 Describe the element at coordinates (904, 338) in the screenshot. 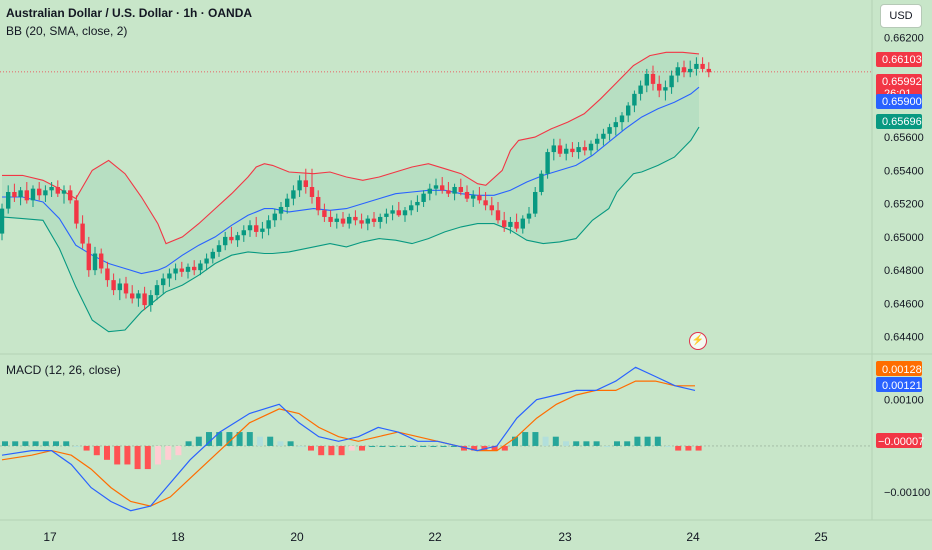

I see `price-tick-label: 0.64400` at that location.